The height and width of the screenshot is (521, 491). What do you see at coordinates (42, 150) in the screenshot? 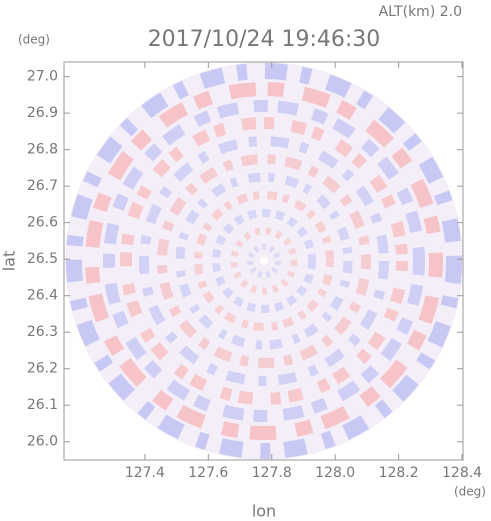
I see `y-tick-label: 26.8` at bounding box center [42, 150].